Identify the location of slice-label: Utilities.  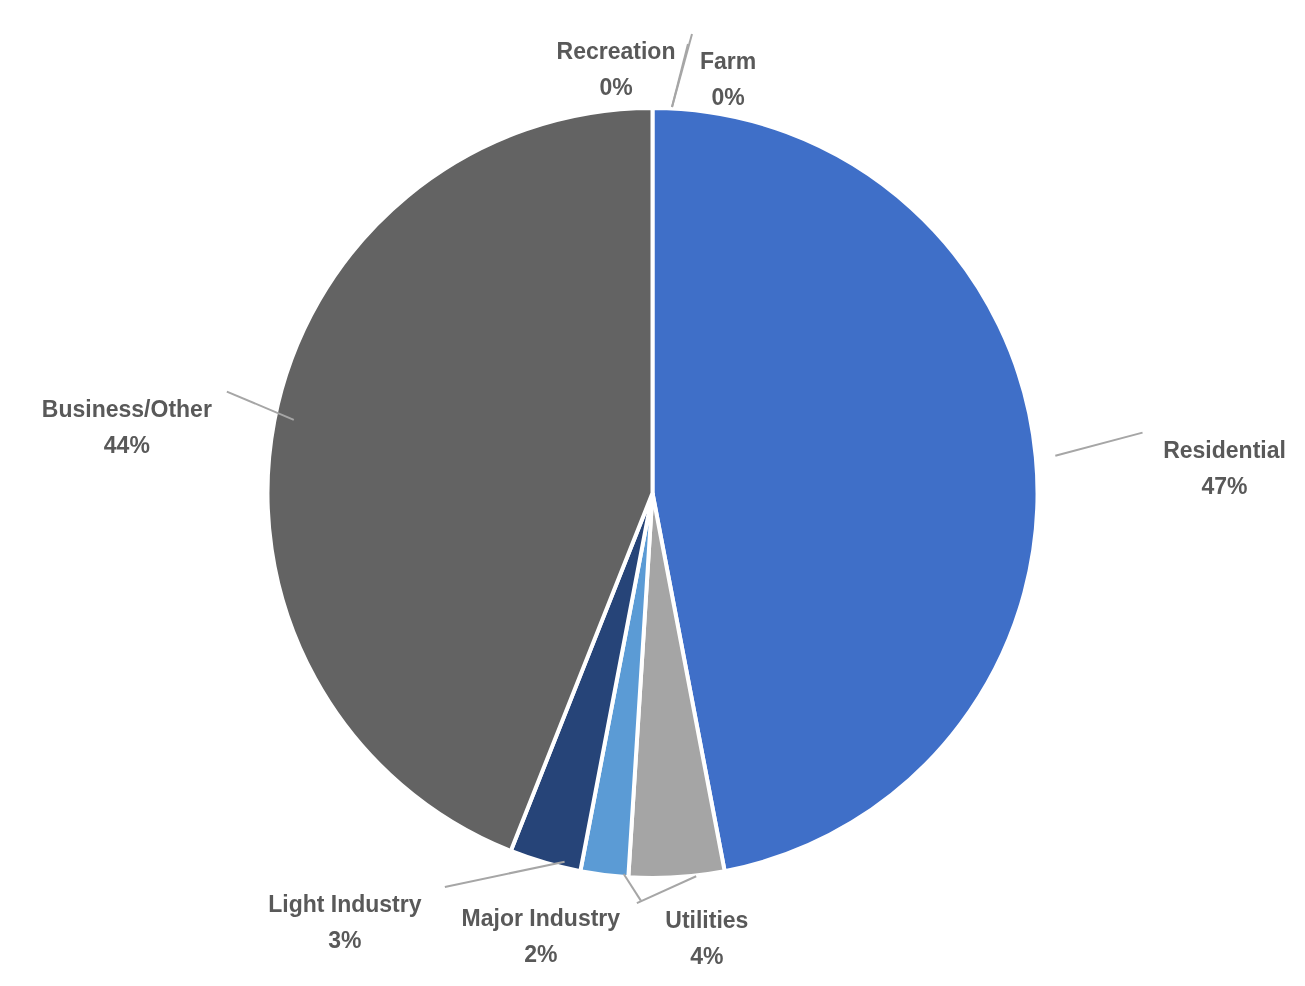
(707, 920).